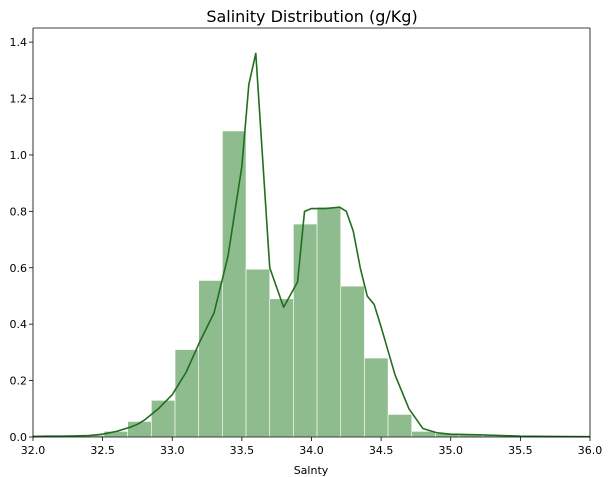 The height and width of the screenshot is (477, 616). What do you see at coordinates (33, 450) in the screenshot?
I see `x-tick-label: 32.0` at bounding box center [33, 450].